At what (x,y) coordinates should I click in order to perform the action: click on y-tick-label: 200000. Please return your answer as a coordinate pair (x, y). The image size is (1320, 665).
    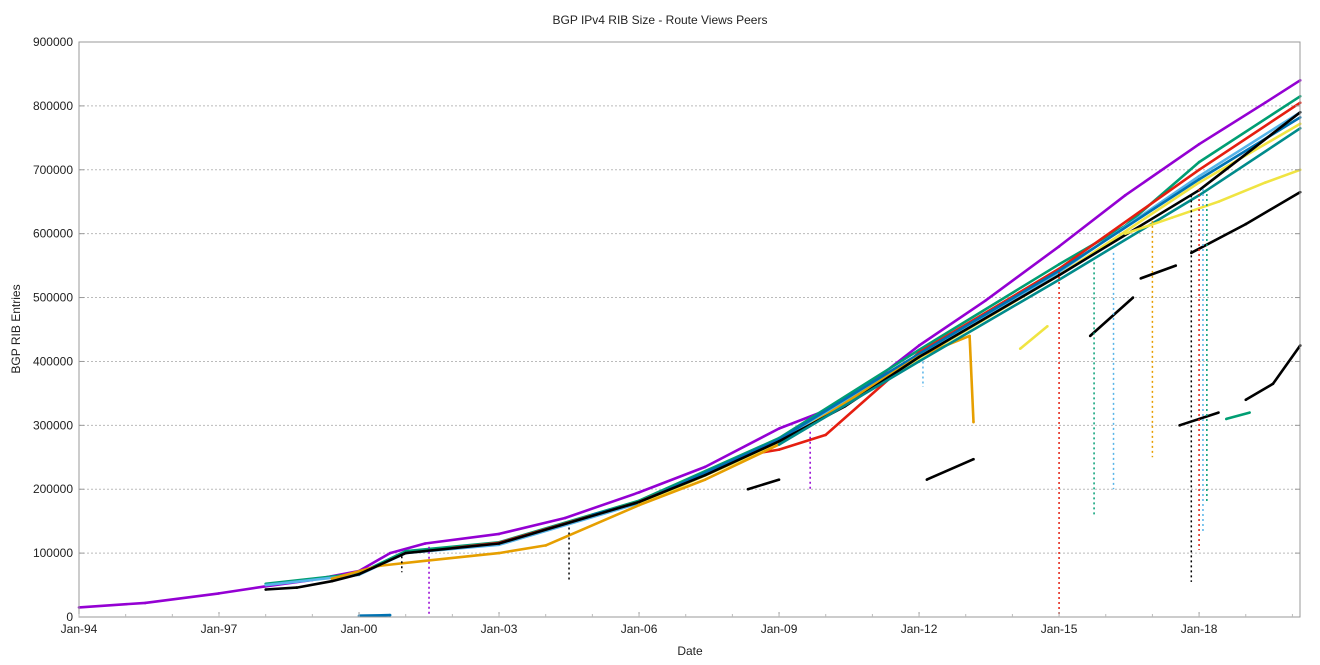
    Looking at the image, I should click on (53, 489).